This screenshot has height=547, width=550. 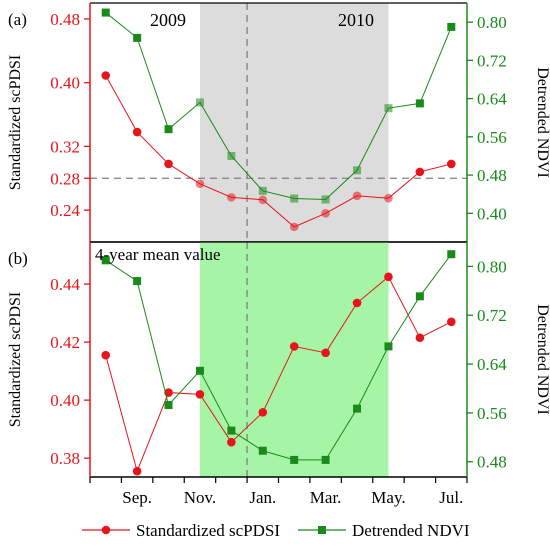 I want to click on year-annotation-2009: 2009, so click(x=168, y=20).